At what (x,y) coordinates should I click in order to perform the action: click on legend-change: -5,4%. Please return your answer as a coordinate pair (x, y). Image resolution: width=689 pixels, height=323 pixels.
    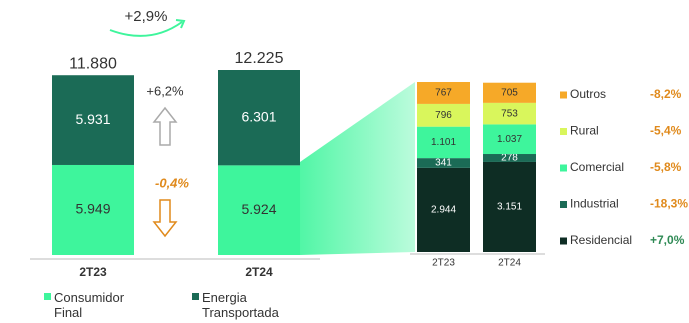
    Looking at the image, I should click on (666, 131).